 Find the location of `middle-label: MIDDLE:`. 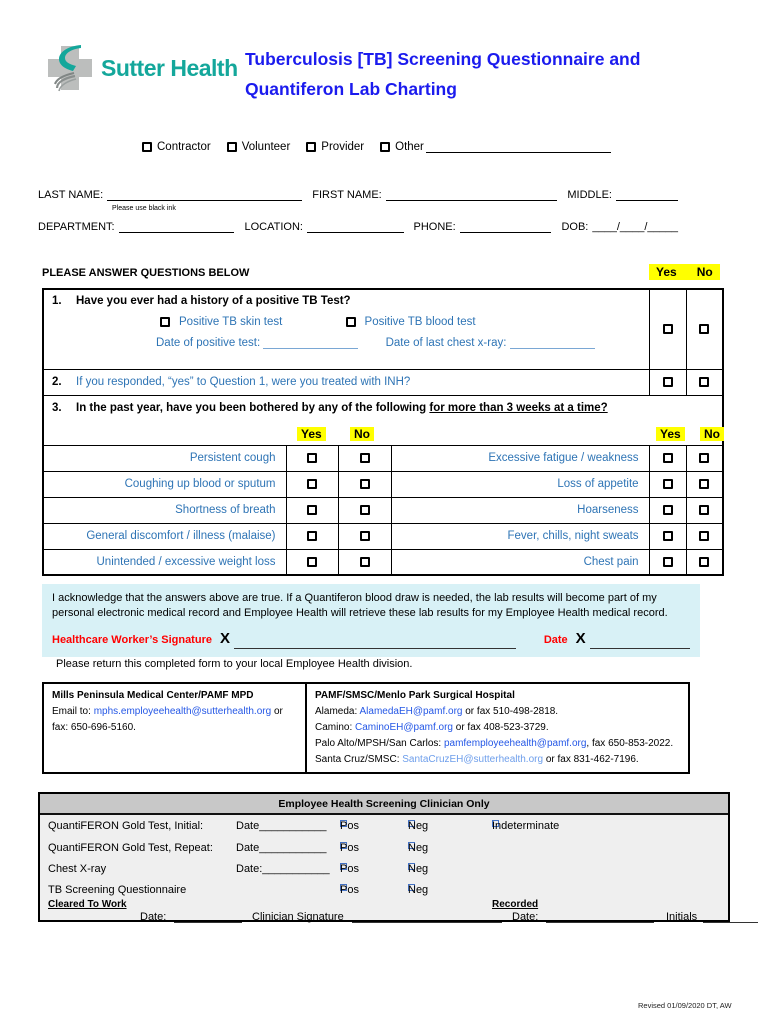

middle-label: MIDDLE: is located at coordinates (589, 195).